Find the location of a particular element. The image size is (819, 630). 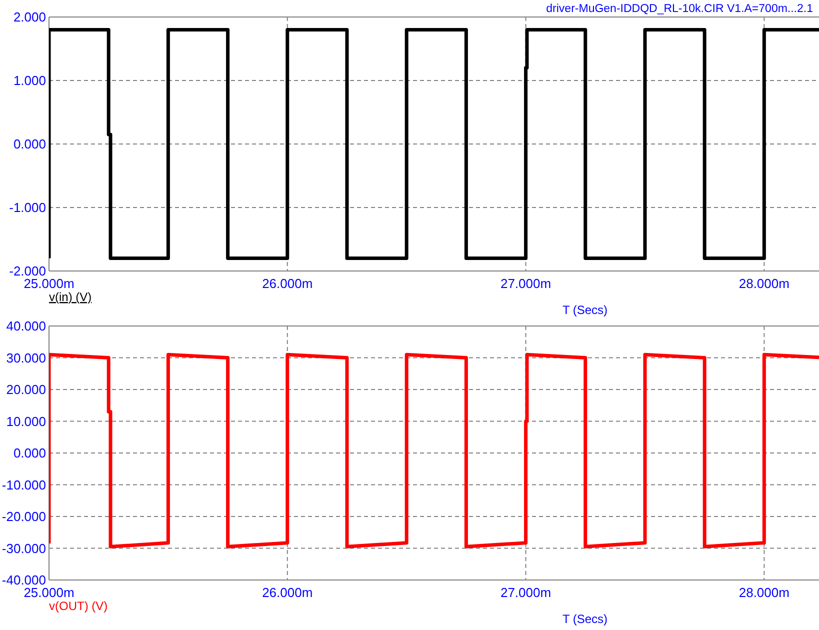

y-tick-label: -30.000 is located at coordinates (24, 548).